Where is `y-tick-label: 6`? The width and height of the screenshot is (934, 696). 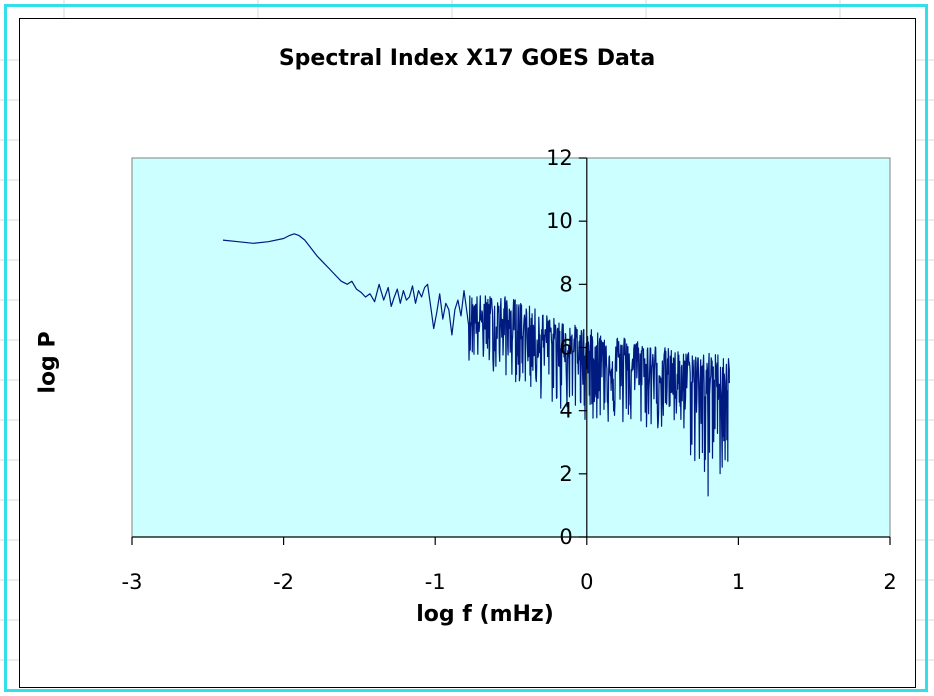 y-tick-label: 6 is located at coordinates (565, 348).